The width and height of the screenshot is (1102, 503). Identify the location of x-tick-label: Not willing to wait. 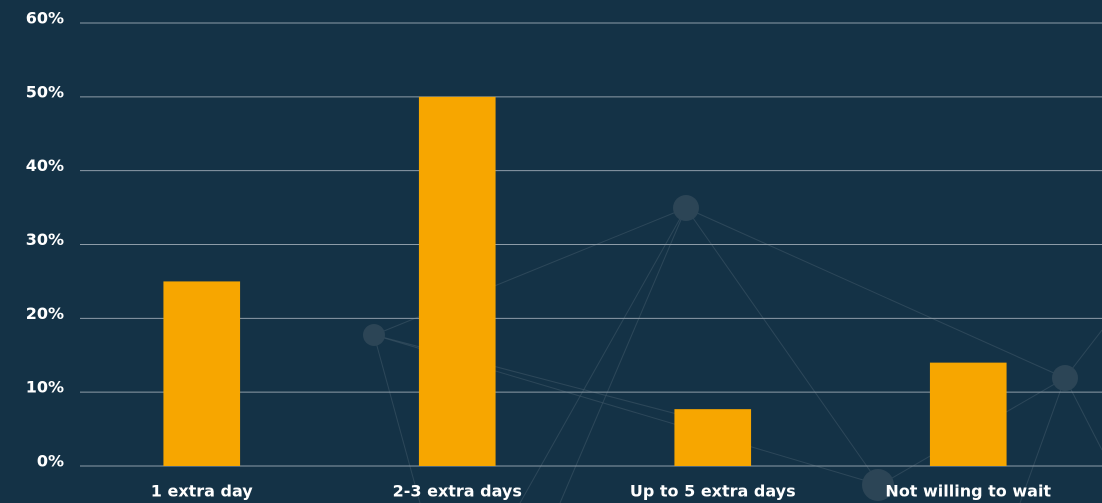
(968, 491).